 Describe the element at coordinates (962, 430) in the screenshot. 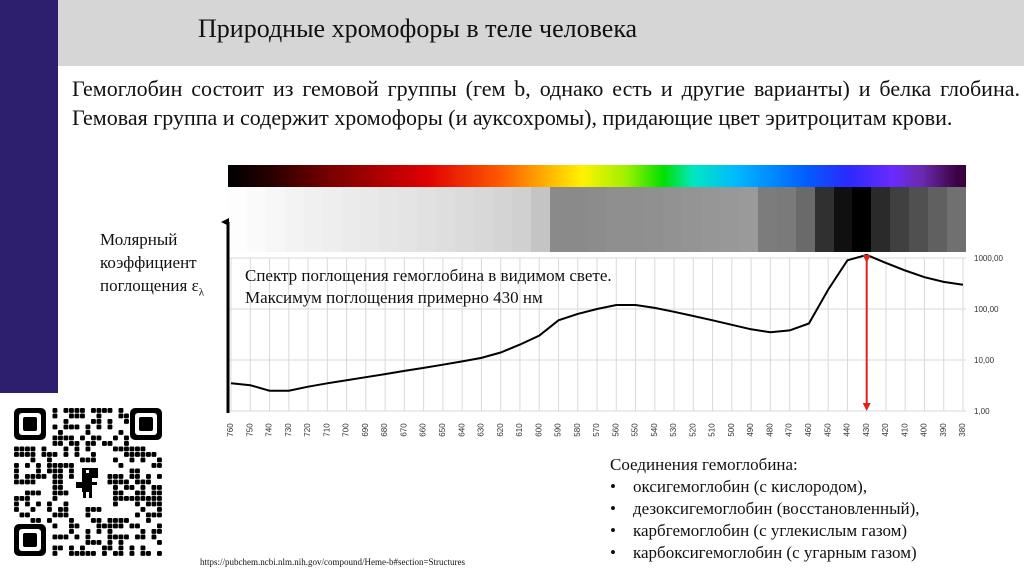

I see `x-tick-label: 380` at that location.